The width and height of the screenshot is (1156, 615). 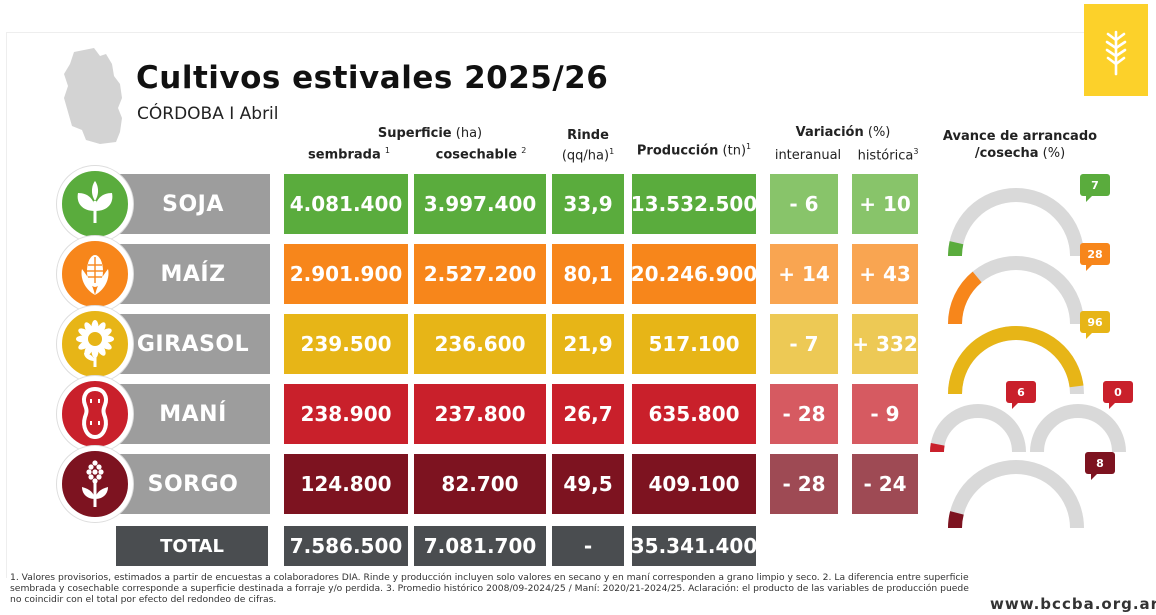 What do you see at coordinates (1118, 395) in the screenshot?
I see `mani-secondary-avance-badge: 0` at bounding box center [1118, 395].